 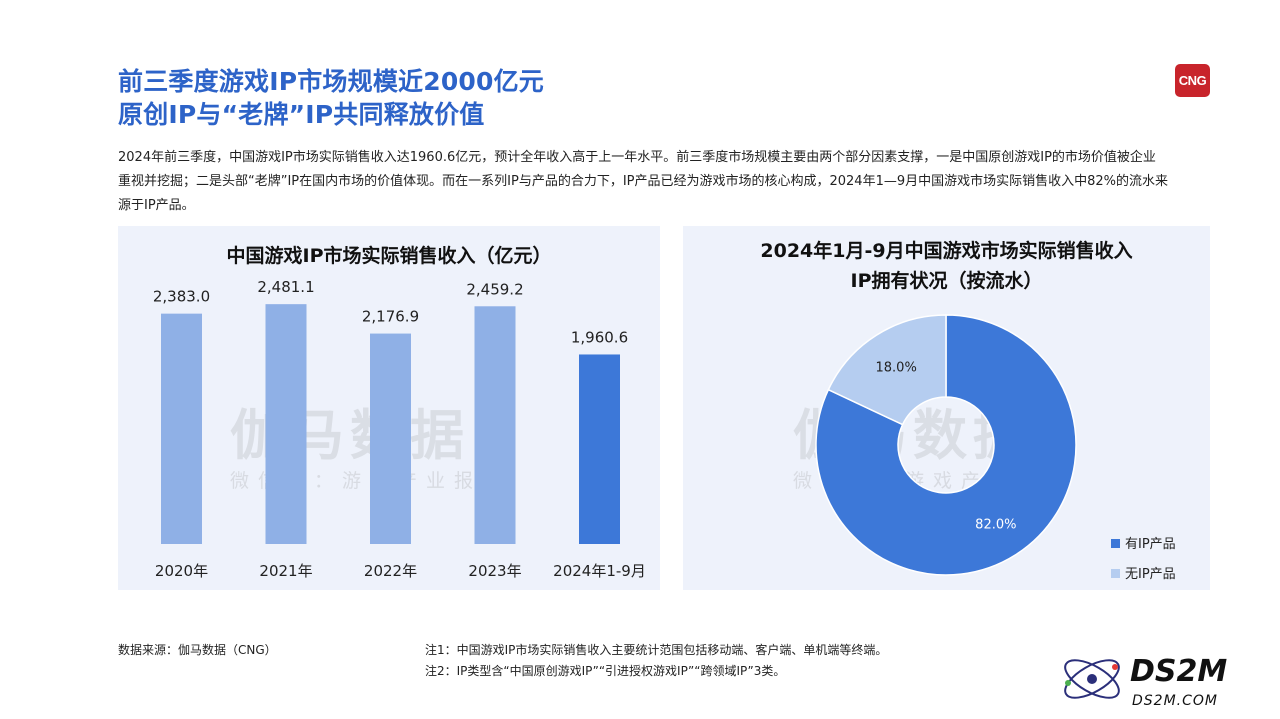 I want to click on footnote-2: 注2：IP类型含“中国原创游戏IP”“引进授权游戏IP”“跨领域IP”3类。, so click(x=605, y=671).